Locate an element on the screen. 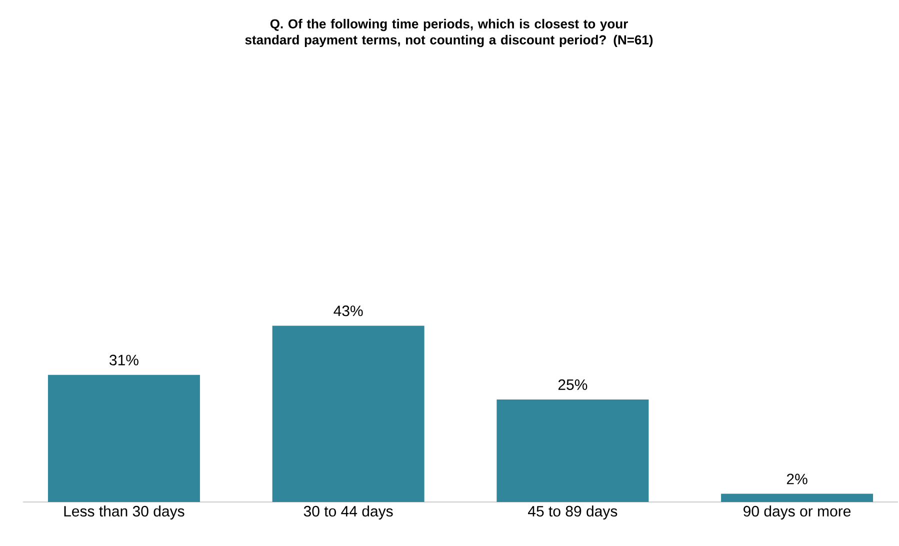 Image resolution: width=899 pixels, height=546 pixels. data-label: 43% is located at coordinates (348, 311).